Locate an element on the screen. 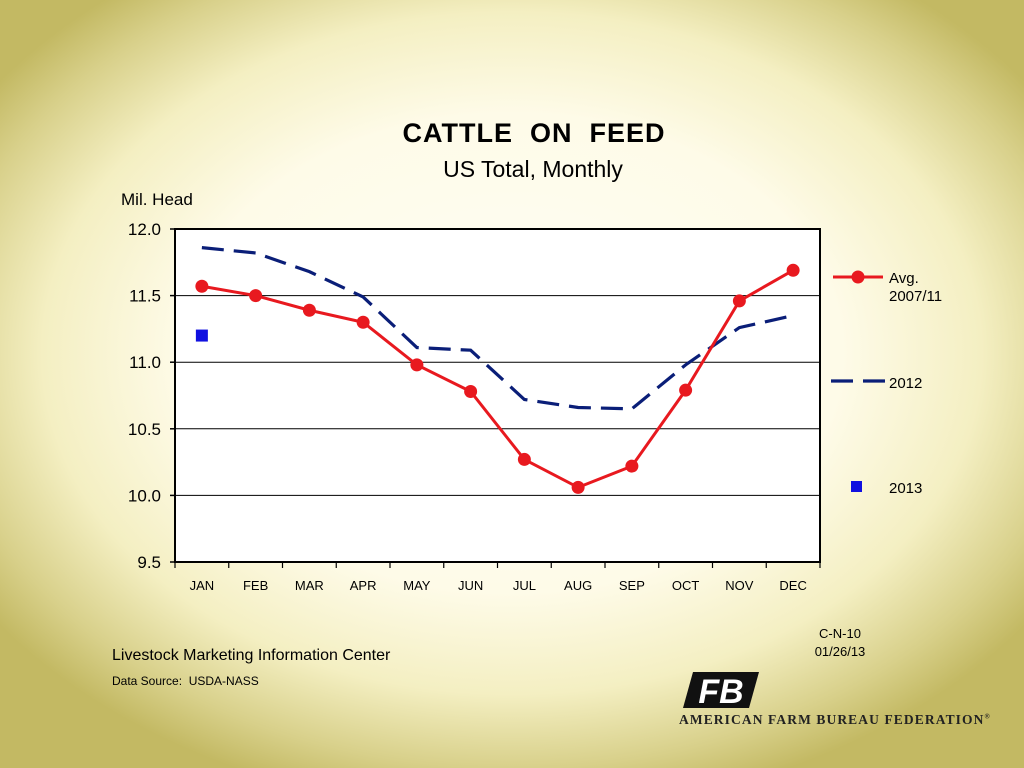 This screenshot has width=1024, height=768. x-tick-label: NOV is located at coordinates (739, 585).